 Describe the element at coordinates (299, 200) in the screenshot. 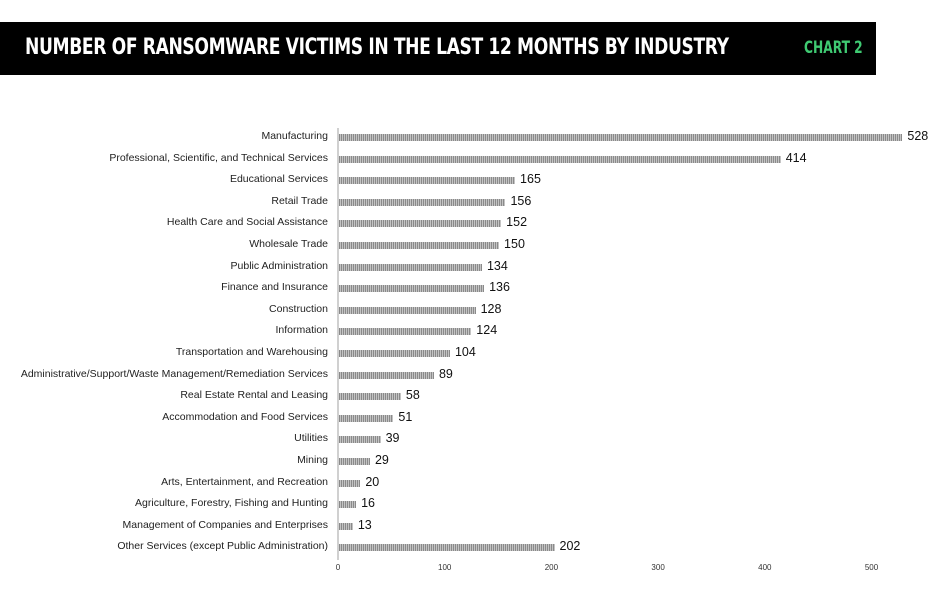

I see `category-label: Retail Trade` at that location.